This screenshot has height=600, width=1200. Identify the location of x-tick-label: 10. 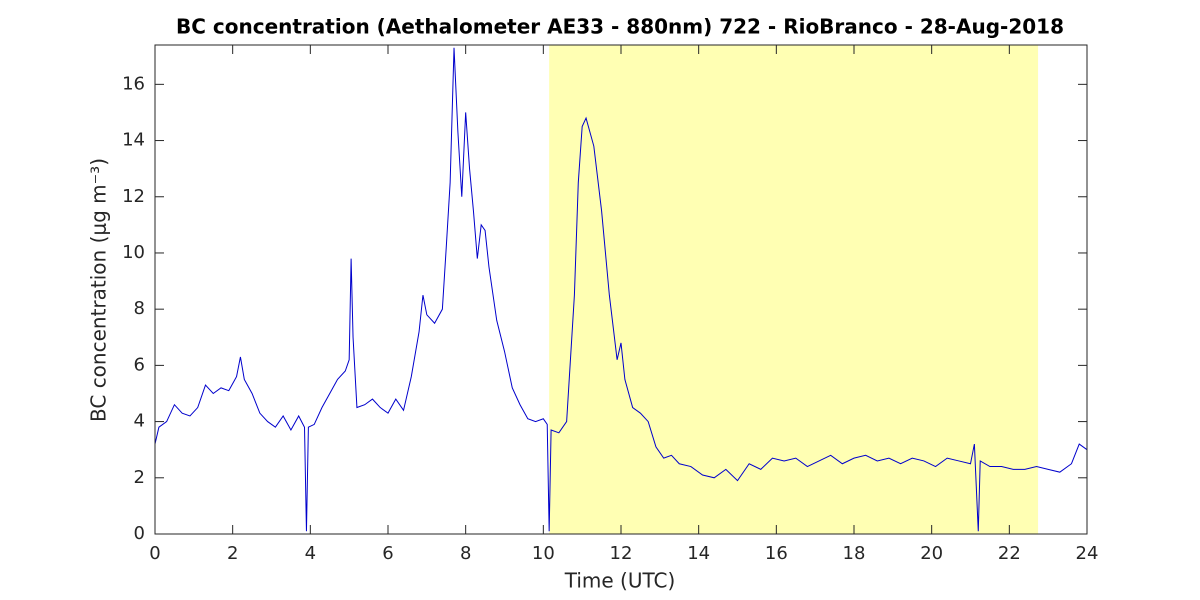
(543, 553).